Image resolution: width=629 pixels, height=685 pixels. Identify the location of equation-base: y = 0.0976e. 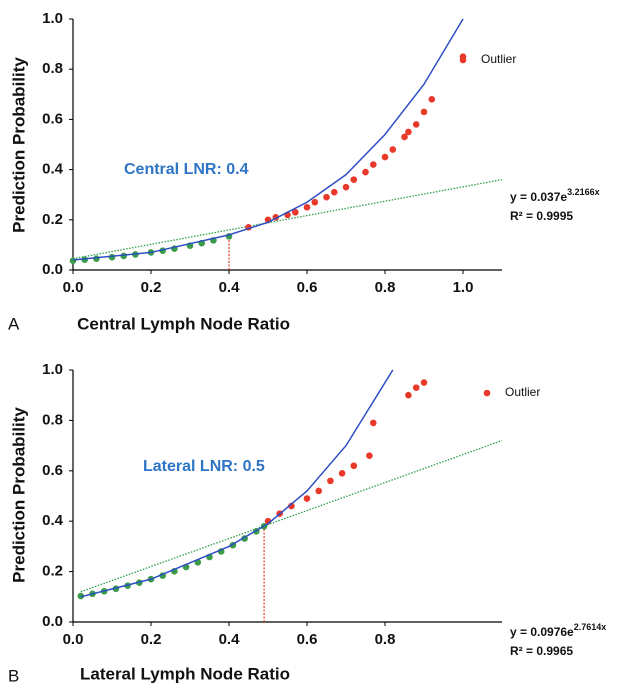
(542, 632).